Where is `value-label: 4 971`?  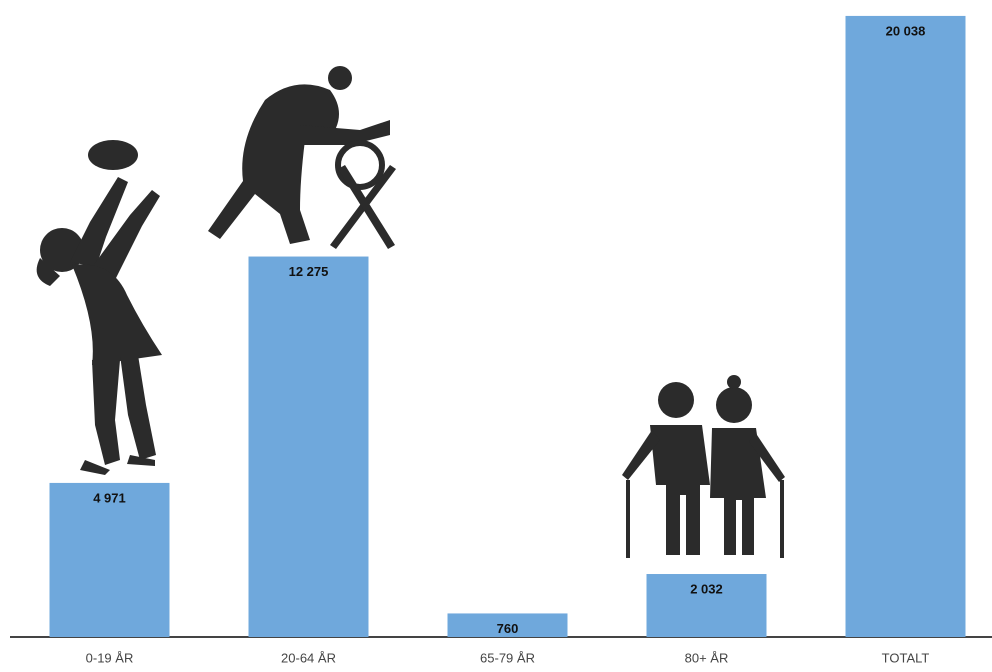 value-label: 4 971 is located at coordinates (109, 497).